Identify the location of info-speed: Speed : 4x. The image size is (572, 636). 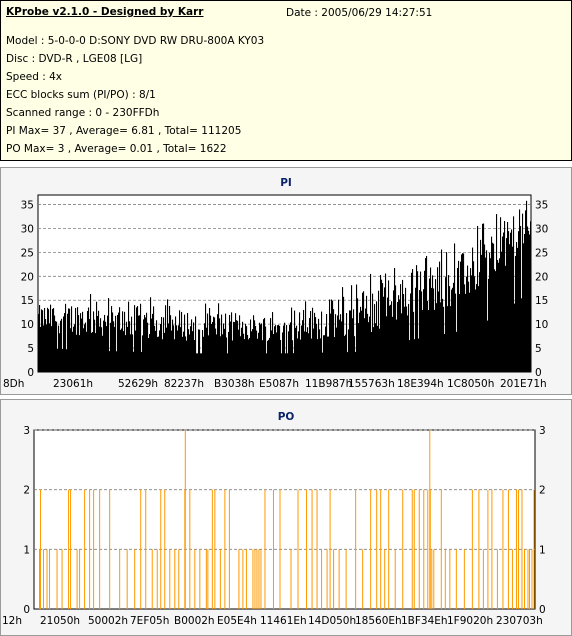
(34, 77).